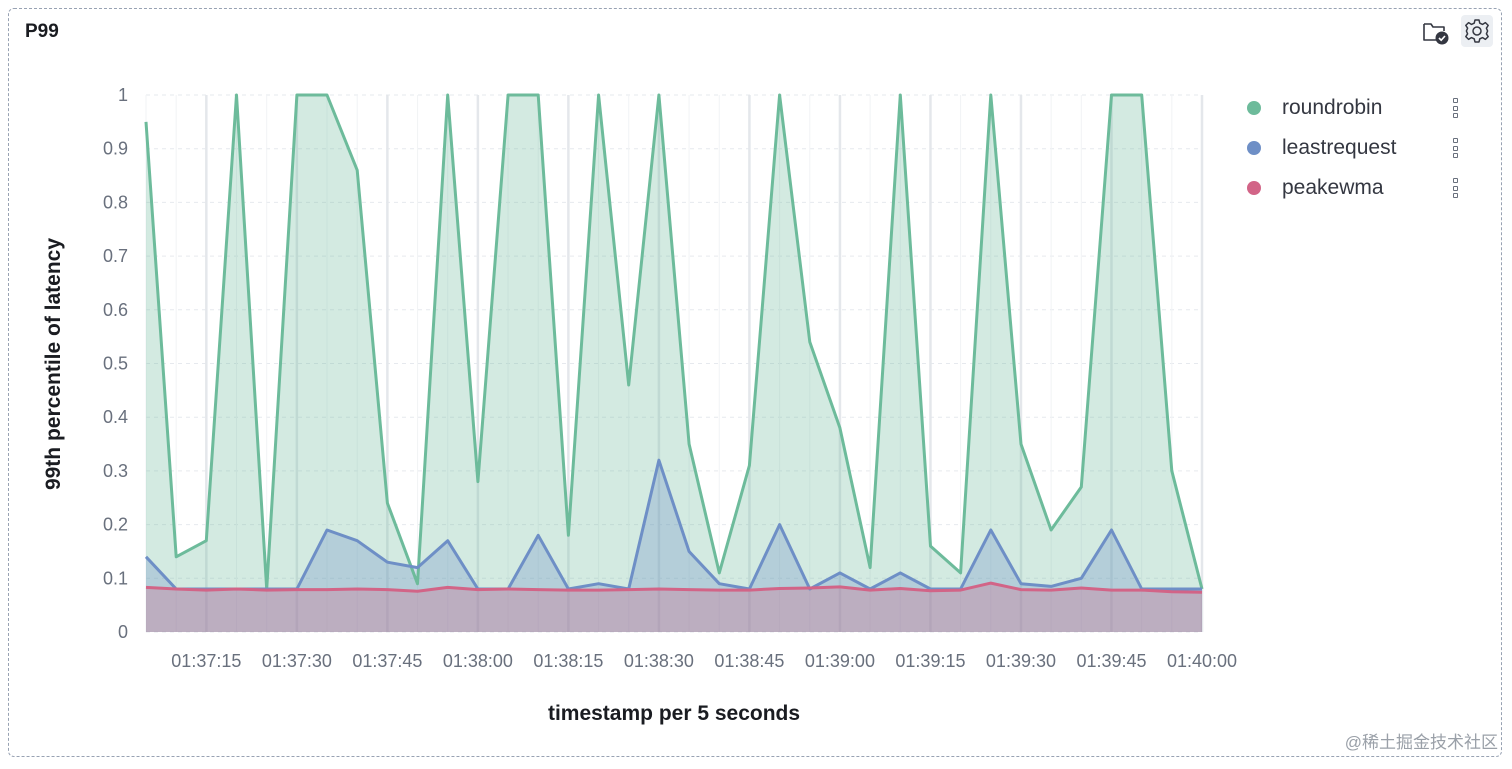 This screenshot has width=1512, height=769. What do you see at coordinates (1421, 742) in the screenshot?
I see `watermark: @稀土掘金技术社区` at bounding box center [1421, 742].